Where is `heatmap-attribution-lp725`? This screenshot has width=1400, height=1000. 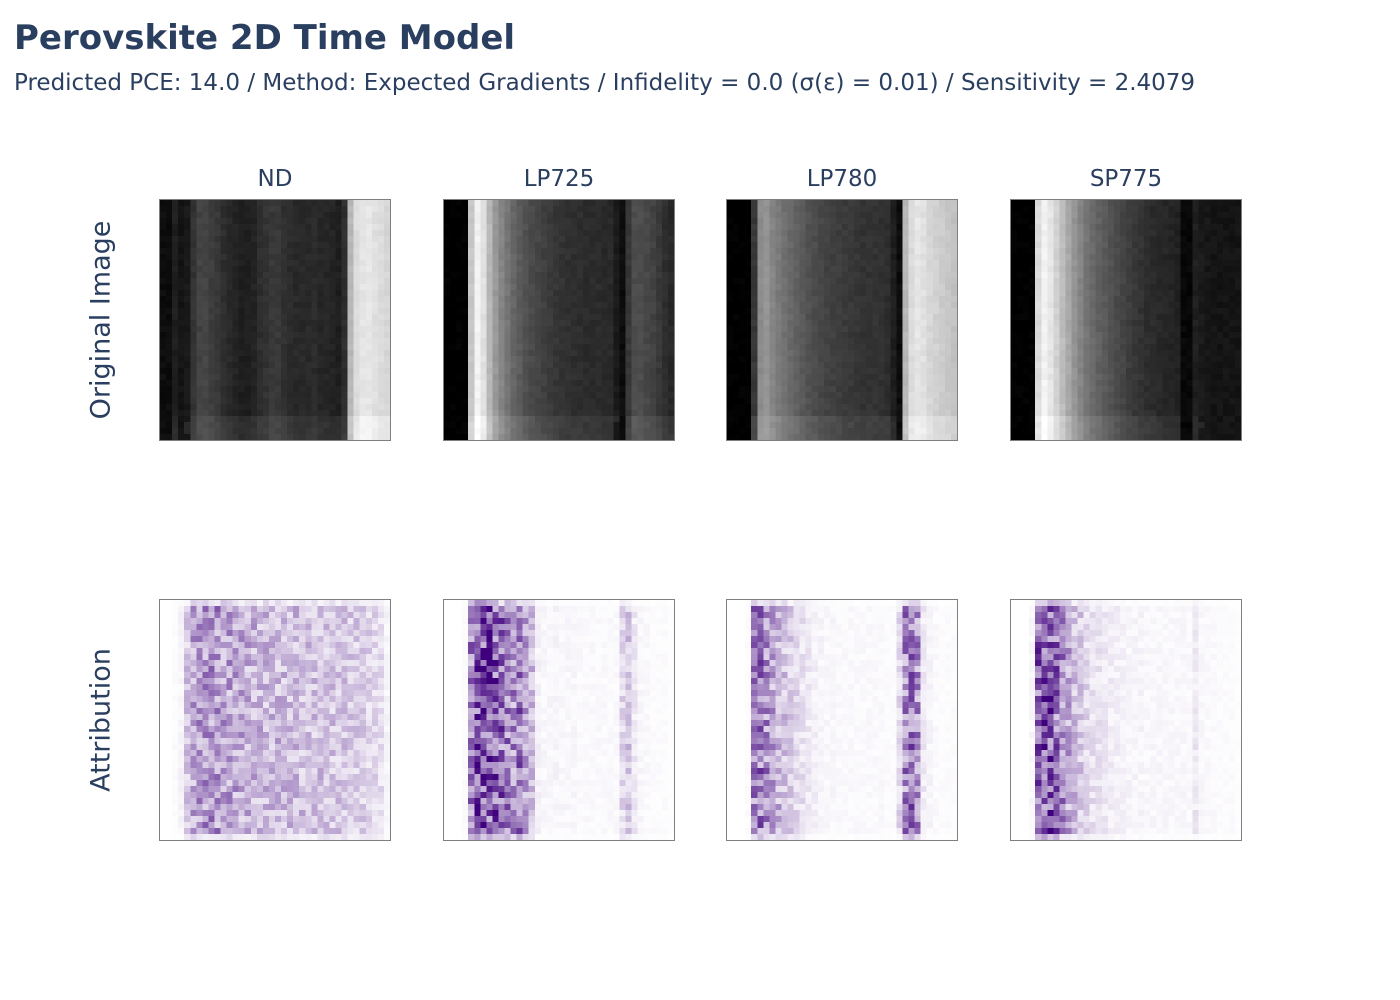 heatmap-attribution-lp725 is located at coordinates (559, 720).